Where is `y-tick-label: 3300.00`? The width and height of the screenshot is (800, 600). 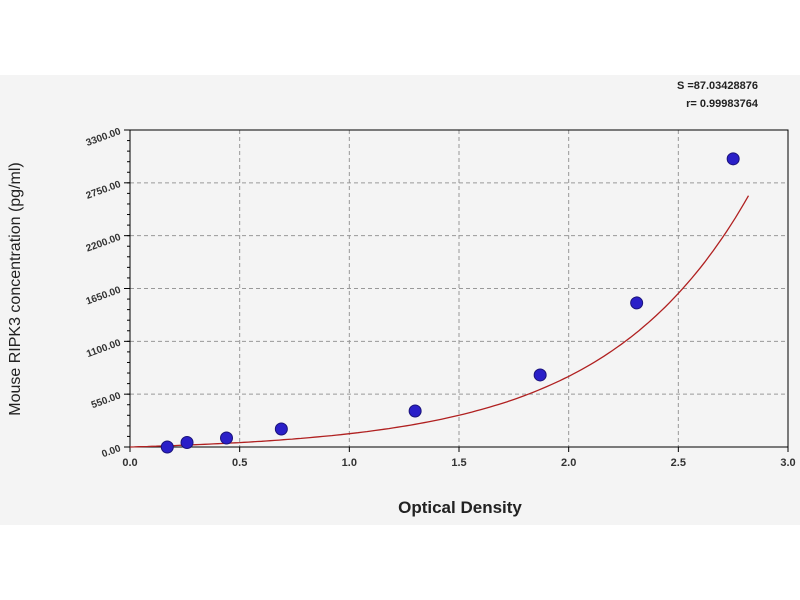 y-tick-label: 3300.00 is located at coordinates (104, 137).